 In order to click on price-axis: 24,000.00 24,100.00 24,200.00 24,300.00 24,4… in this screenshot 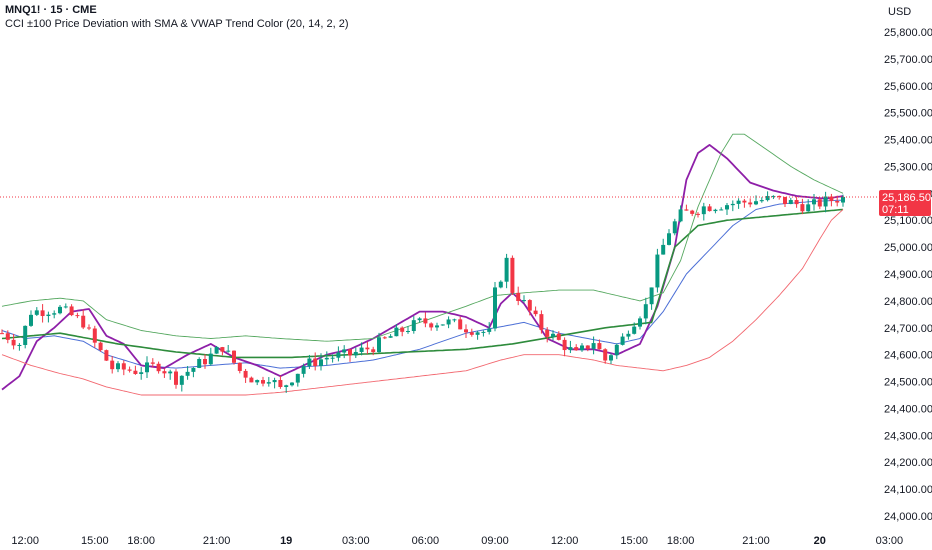, I will do `click(908, 275)`.